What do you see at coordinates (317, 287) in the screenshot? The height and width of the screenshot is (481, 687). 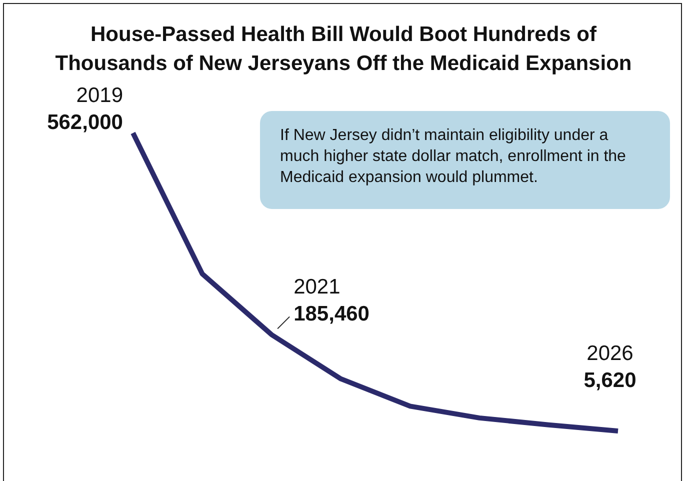 I see `annotation: 2021` at bounding box center [317, 287].